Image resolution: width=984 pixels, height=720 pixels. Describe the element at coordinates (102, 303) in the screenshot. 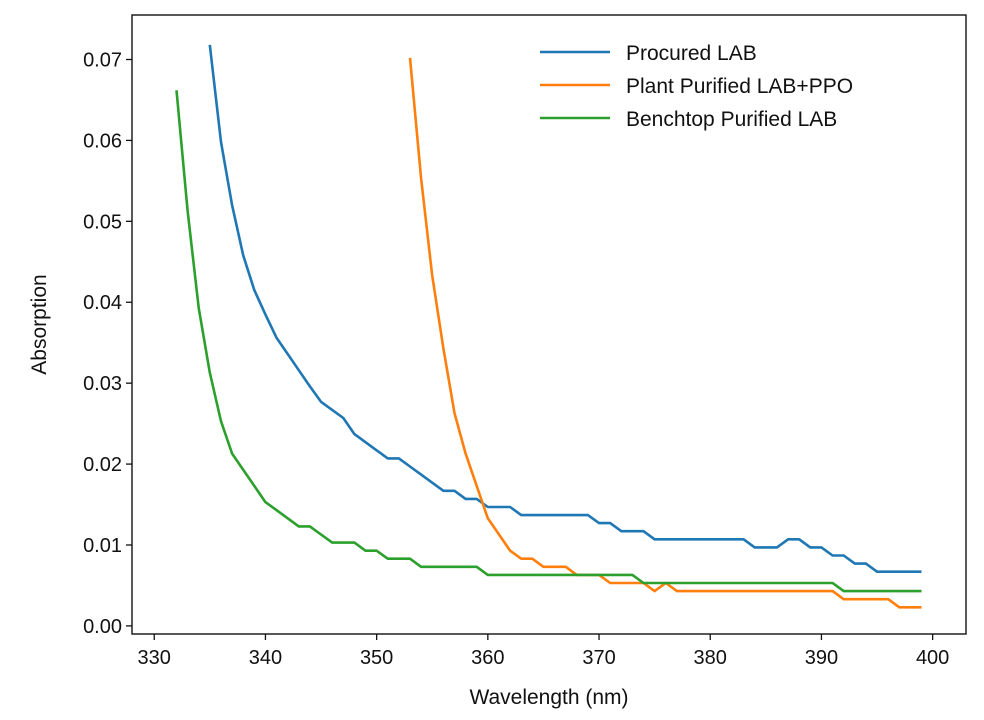

I see `y-tick-label: 0.04` at that location.